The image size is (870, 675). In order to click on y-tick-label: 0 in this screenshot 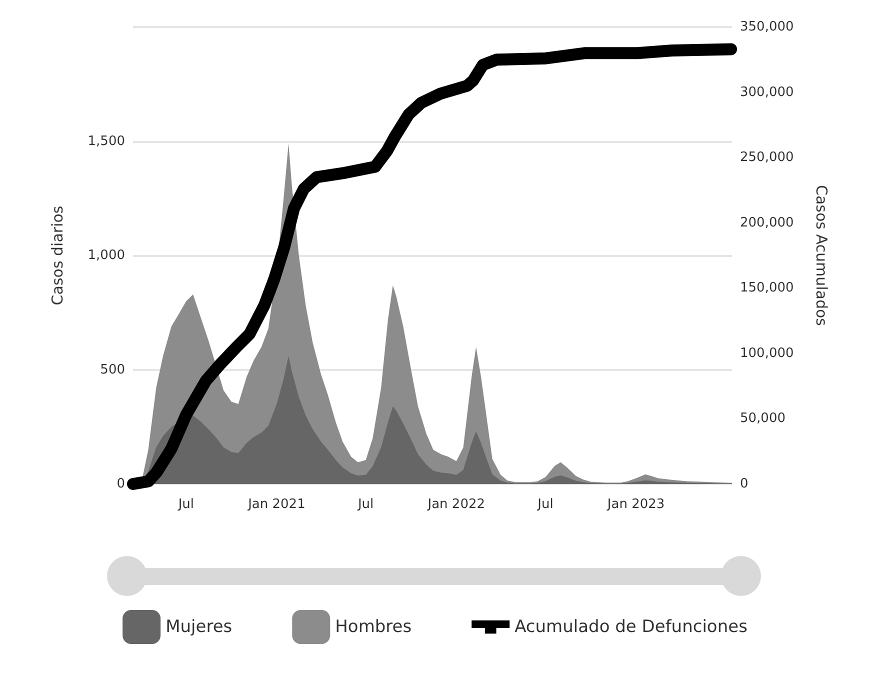, I will do `click(120, 484)`.